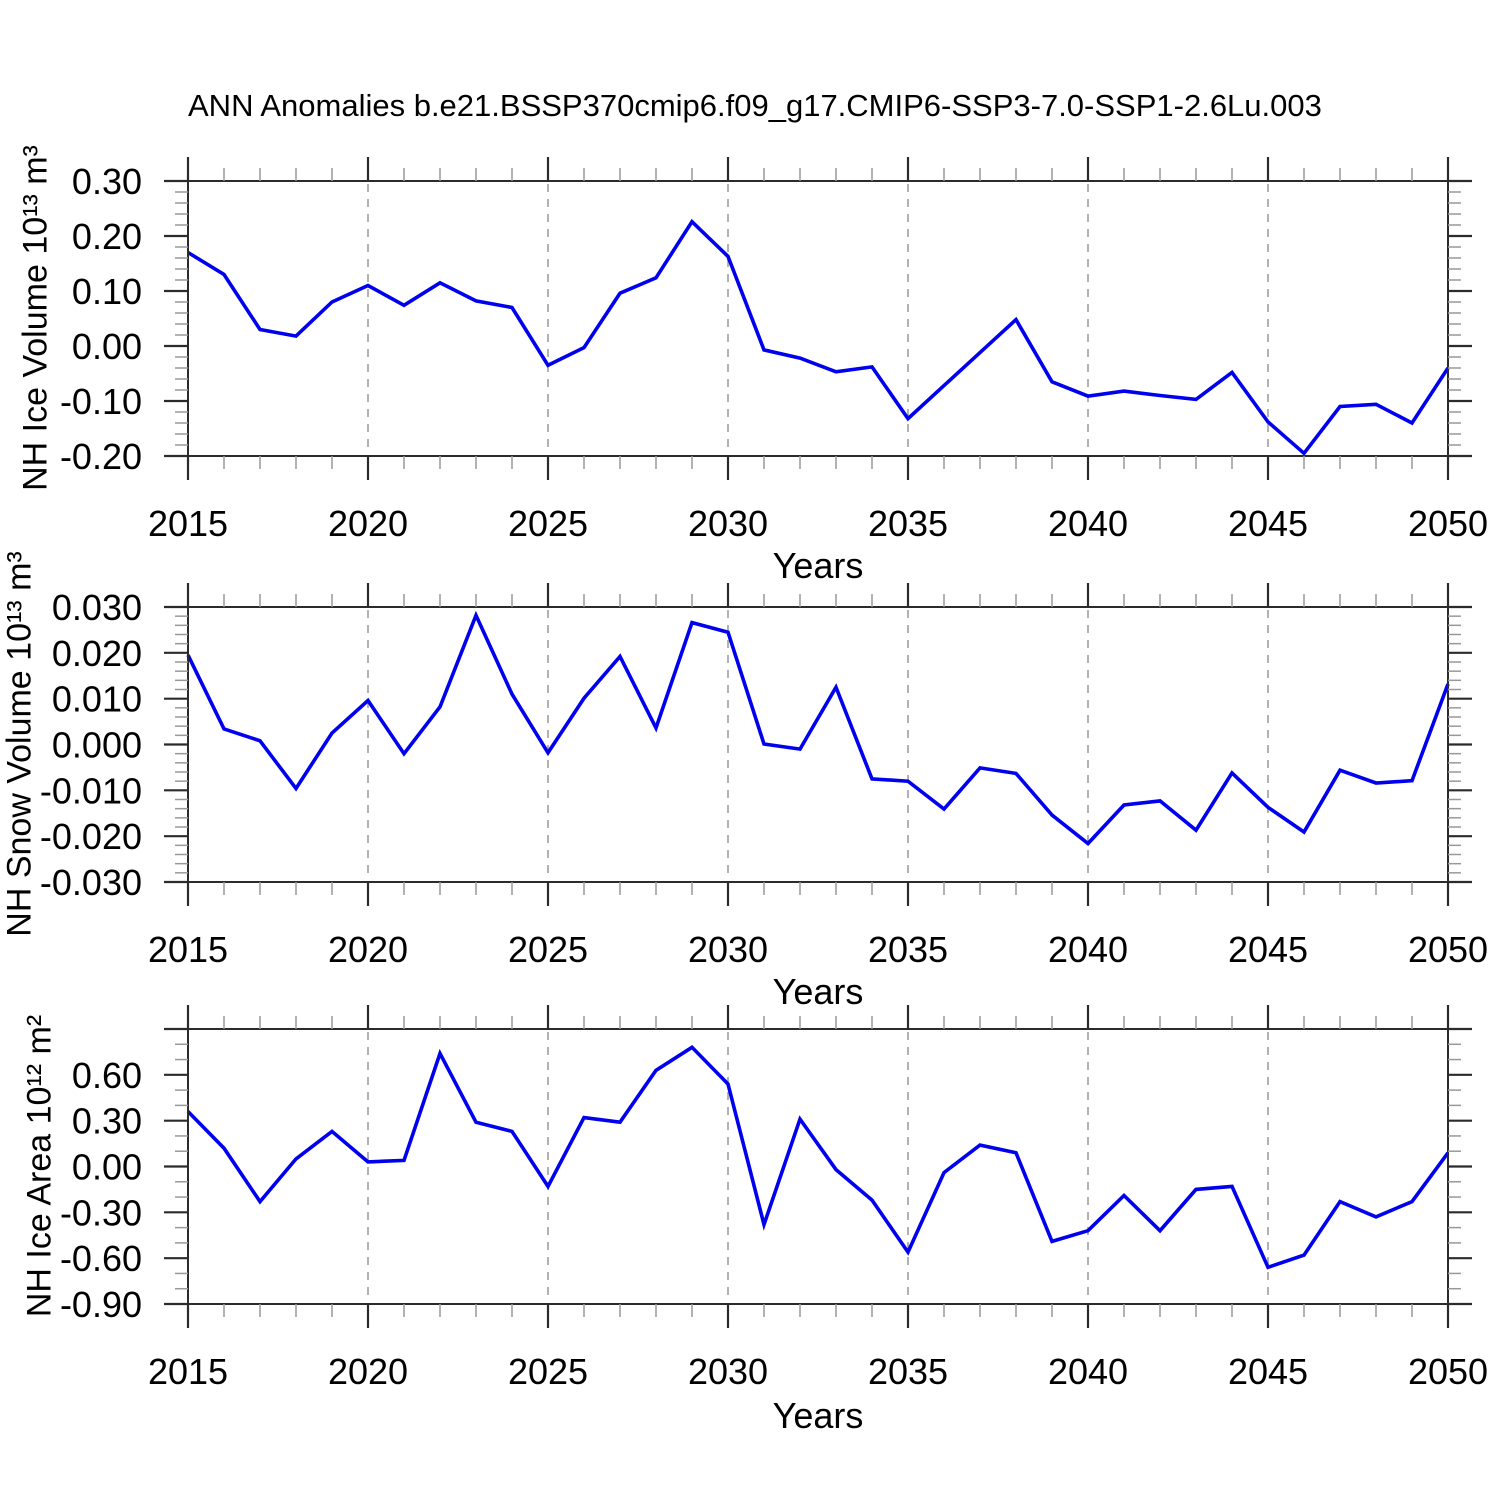 The width and height of the screenshot is (1500, 1500). What do you see at coordinates (107, 291) in the screenshot?
I see `y-tick-label: 0.10` at bounding box center [107, 291].